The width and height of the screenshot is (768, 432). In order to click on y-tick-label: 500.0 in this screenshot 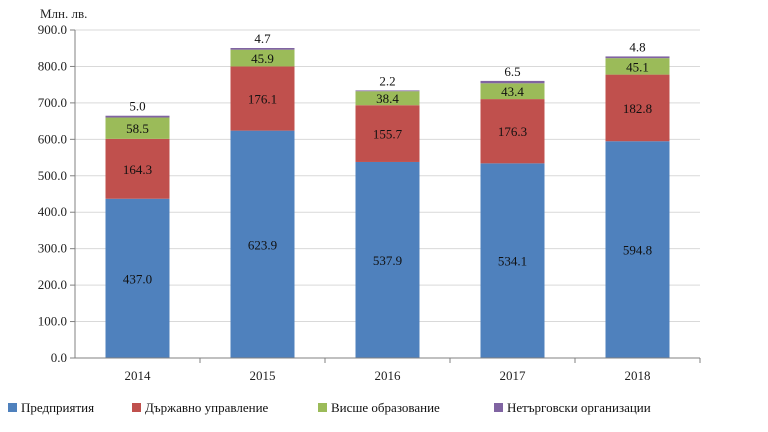, I will do `click(52, 175)`.